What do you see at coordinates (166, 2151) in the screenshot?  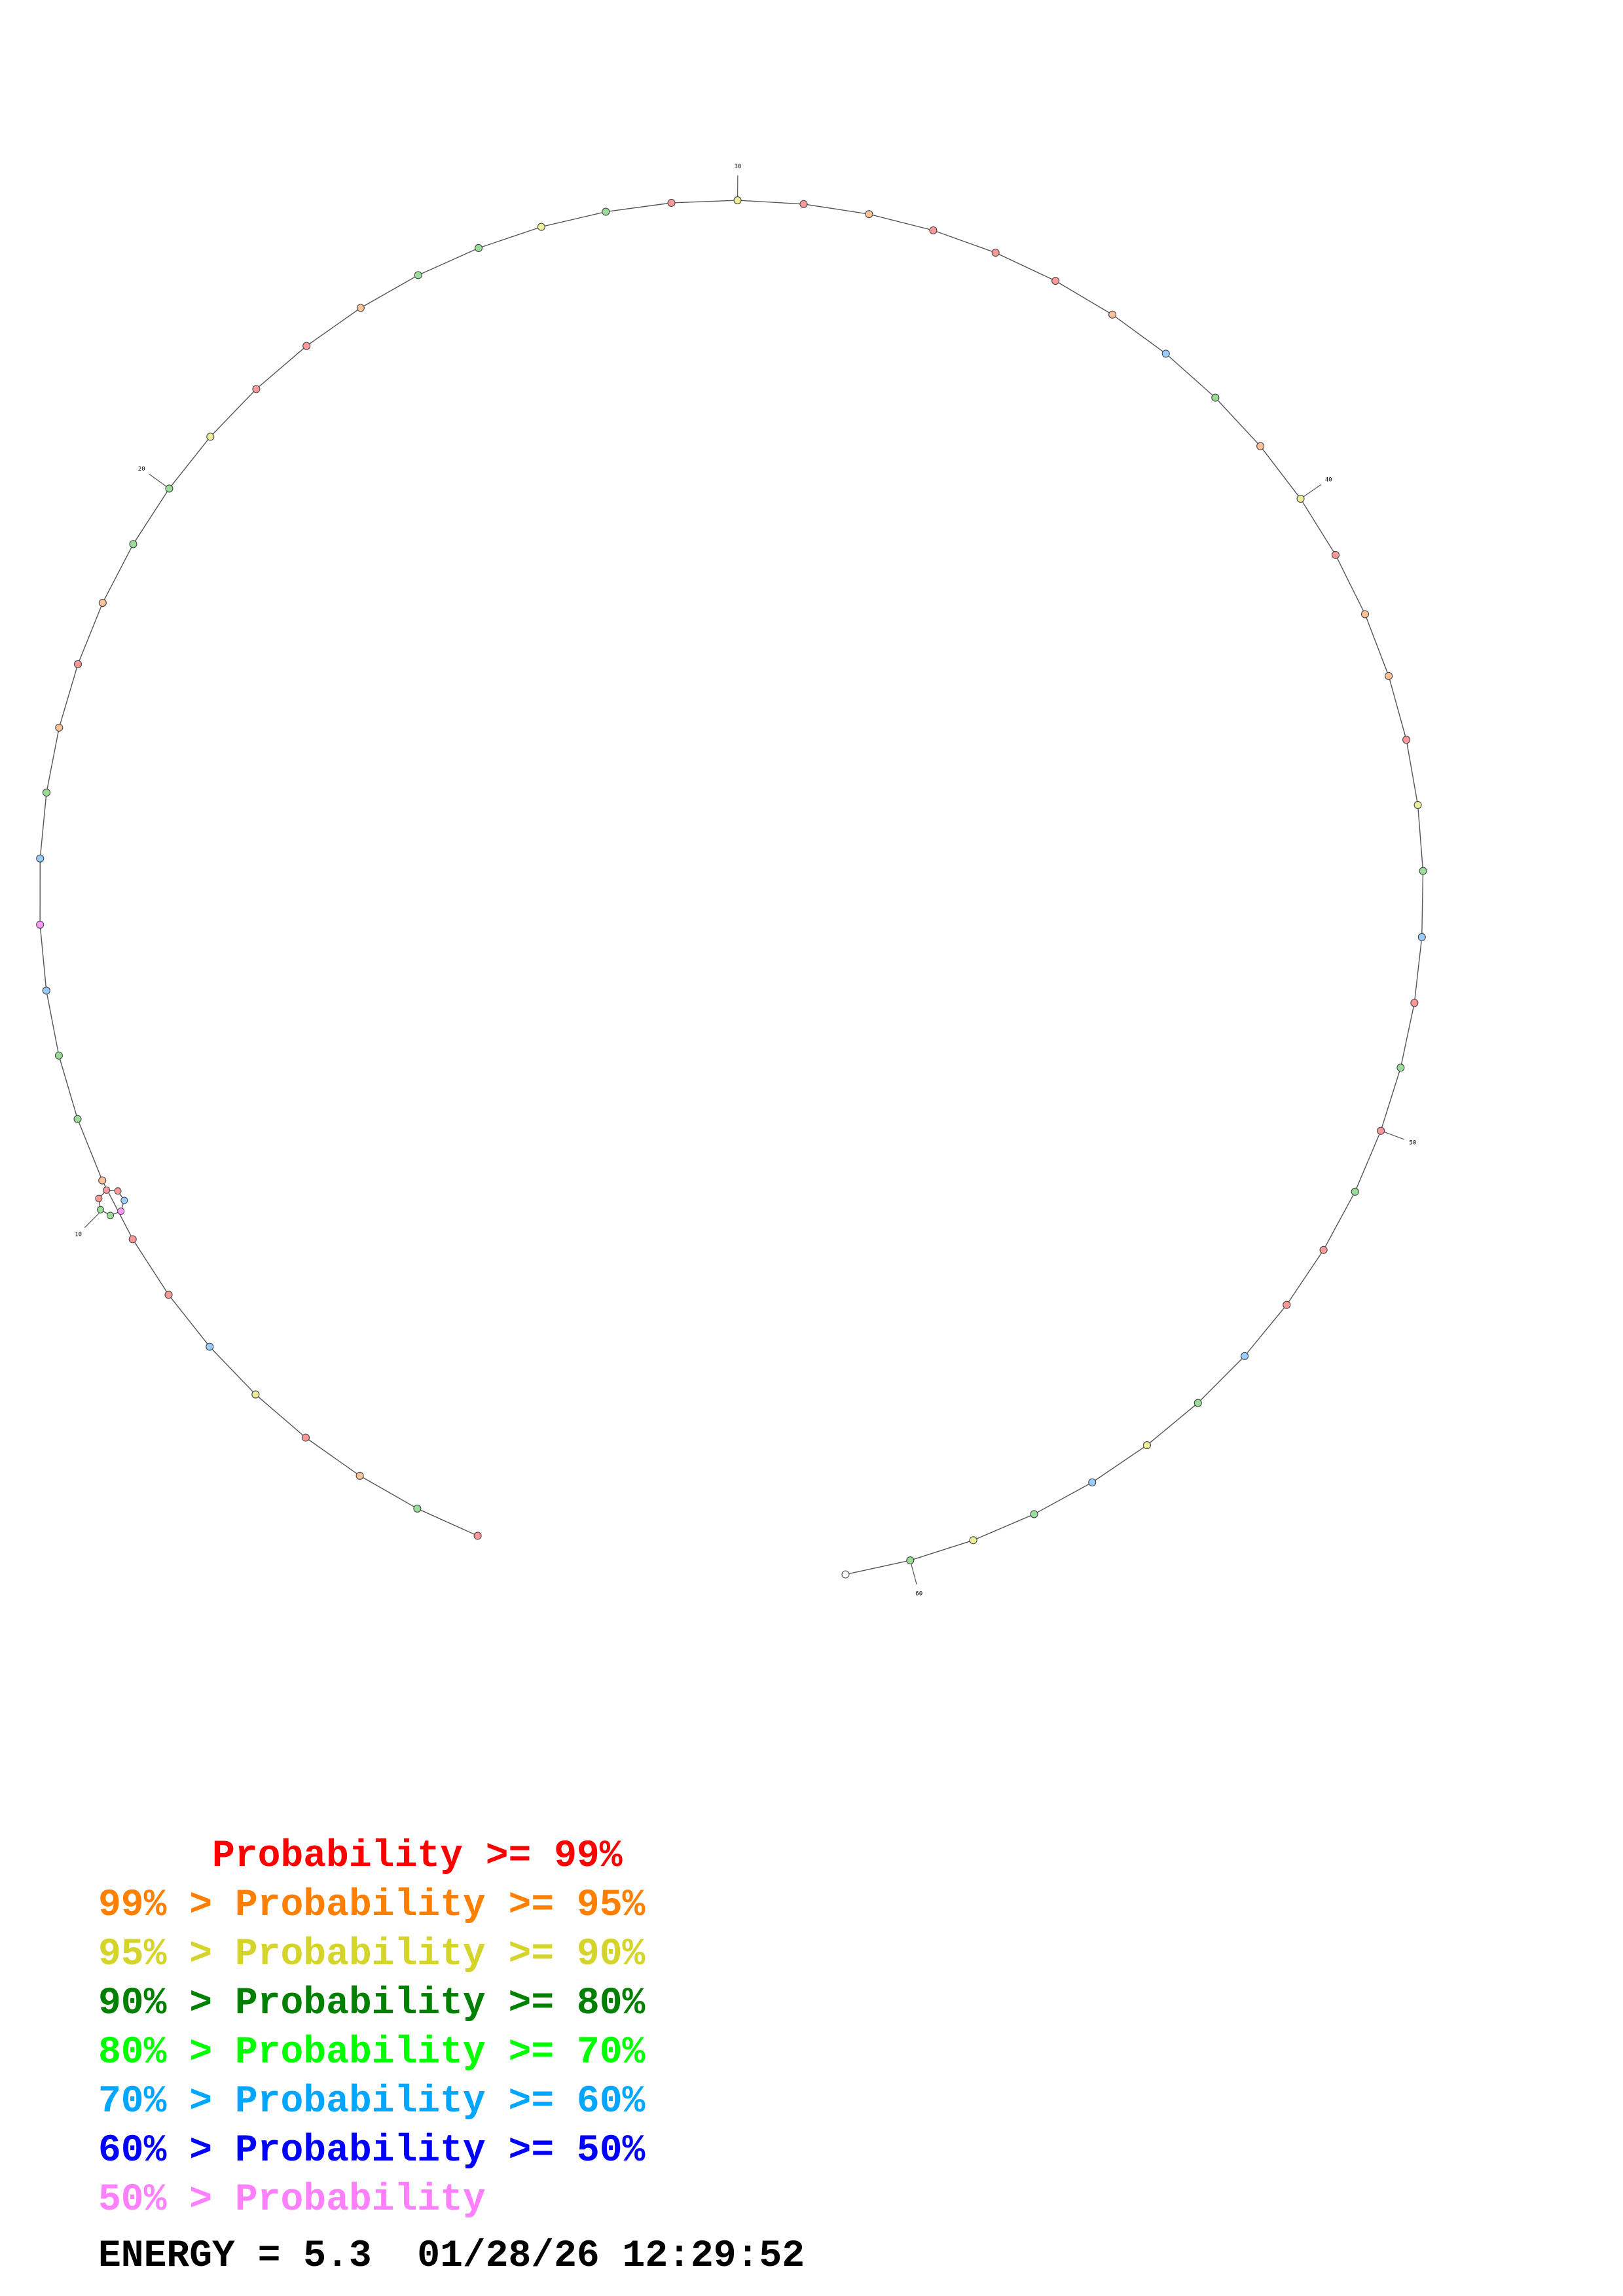 I see `legend-prefix: 60% >` at bounding box center [166, 2151].